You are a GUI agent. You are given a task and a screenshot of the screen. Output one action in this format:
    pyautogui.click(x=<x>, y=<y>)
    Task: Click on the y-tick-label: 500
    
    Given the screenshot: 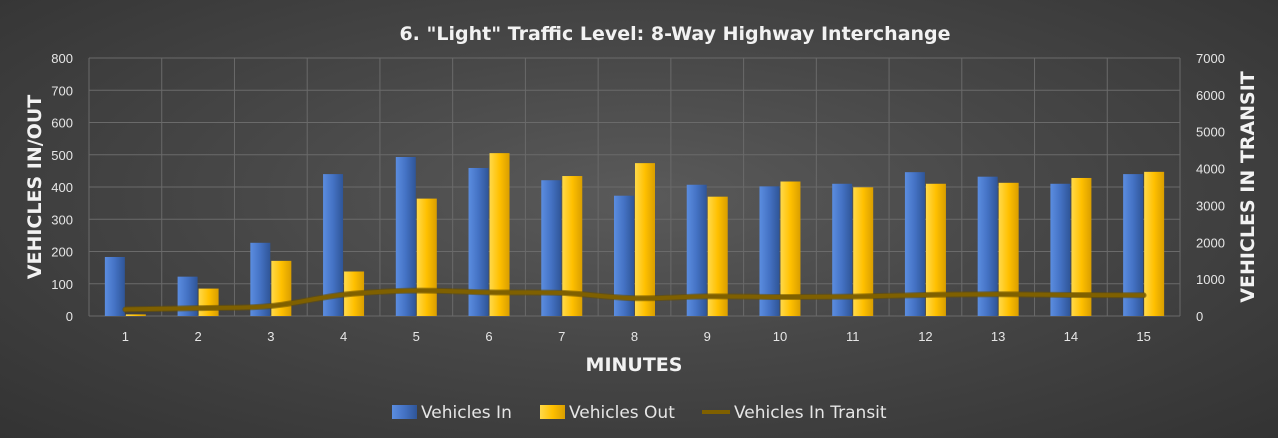 What is the action you would take?
    pyautogui.click(x=62, y=155)
    